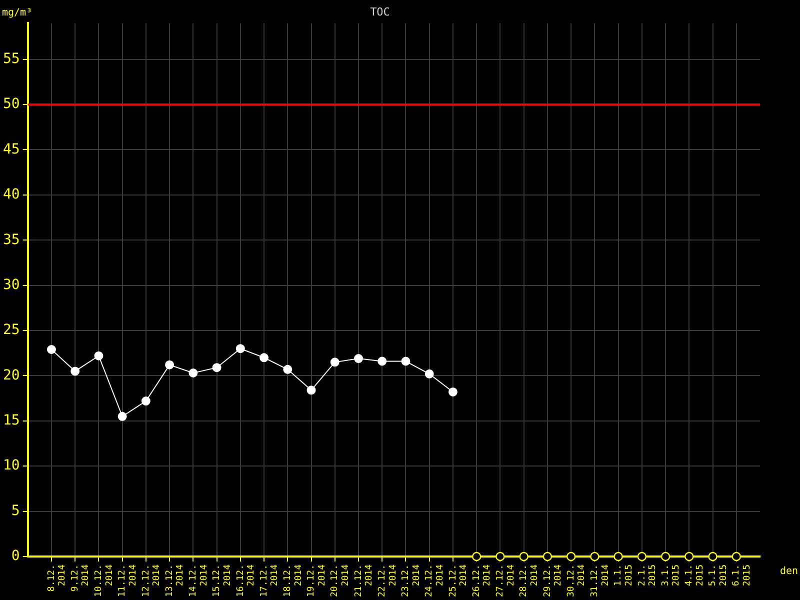  I want to click on x-tick-label: 27.12. 2014, so click(506, 581).